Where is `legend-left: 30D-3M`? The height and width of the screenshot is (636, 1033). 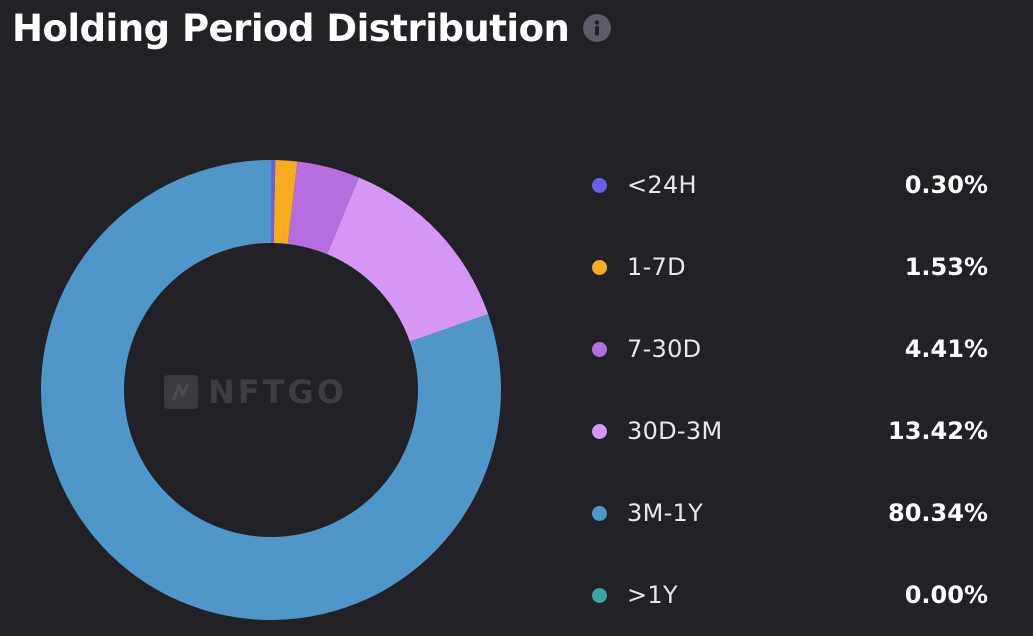
legend-left: 30D-3M is located at coordinates (655, 431).